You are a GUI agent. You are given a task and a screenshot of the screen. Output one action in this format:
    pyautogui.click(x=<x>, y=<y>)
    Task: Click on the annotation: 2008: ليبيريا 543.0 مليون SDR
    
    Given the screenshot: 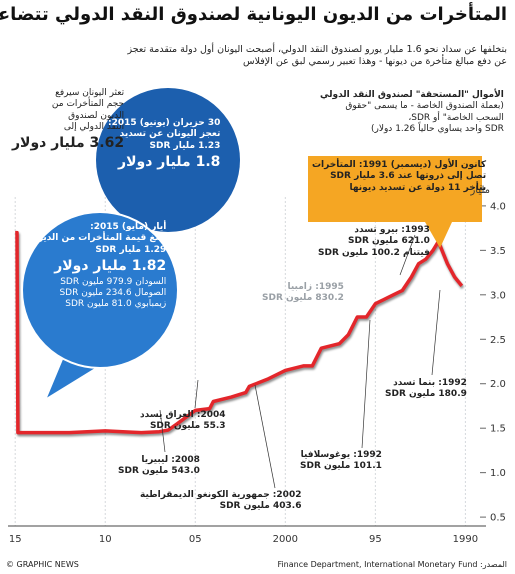 What is the action you would take?
    pyautogui.click(x=159, y=466)
    